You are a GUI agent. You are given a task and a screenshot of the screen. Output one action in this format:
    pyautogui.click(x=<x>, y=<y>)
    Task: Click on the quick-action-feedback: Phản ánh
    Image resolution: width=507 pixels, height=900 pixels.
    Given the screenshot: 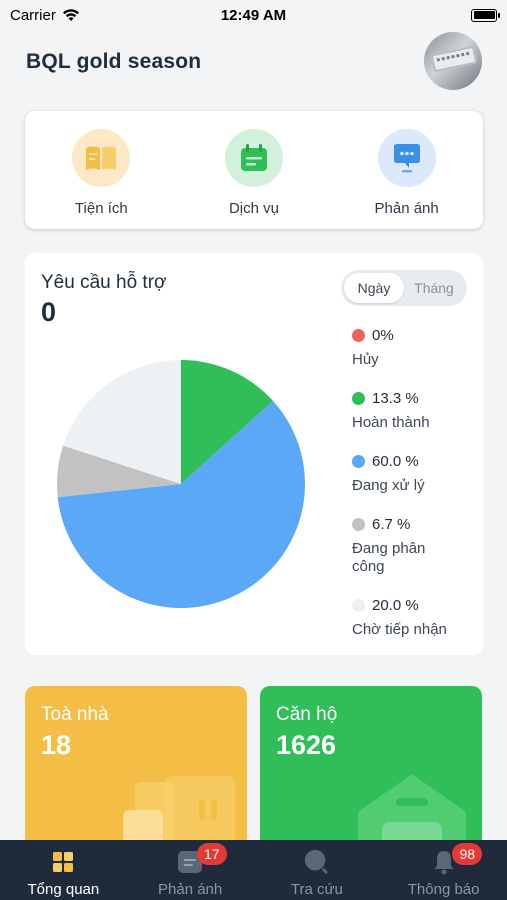 What is the action you would take?
    pyautogui.click(x=407, y=173)
    